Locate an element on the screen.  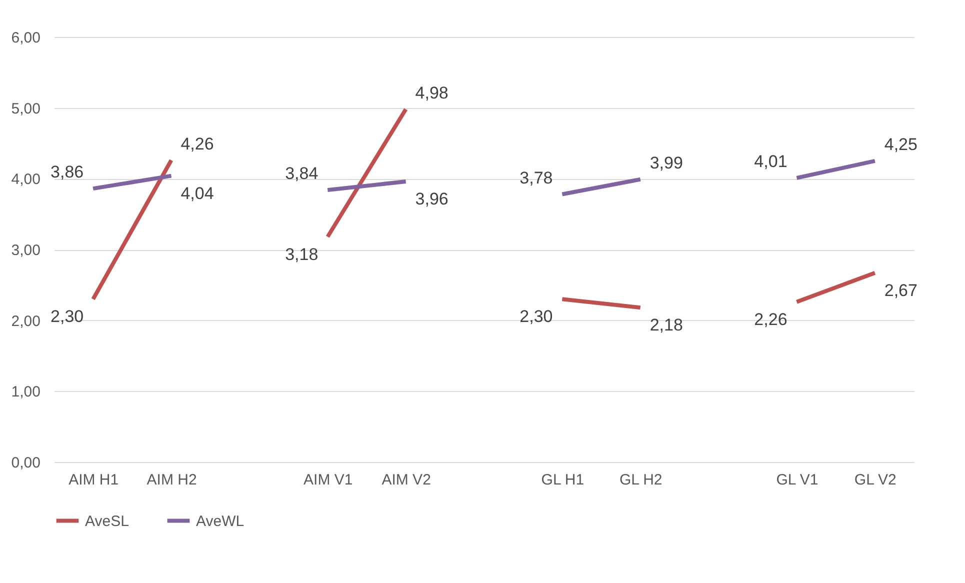
x-tick-label: AIM V1 is located at coordinates (328, 480).